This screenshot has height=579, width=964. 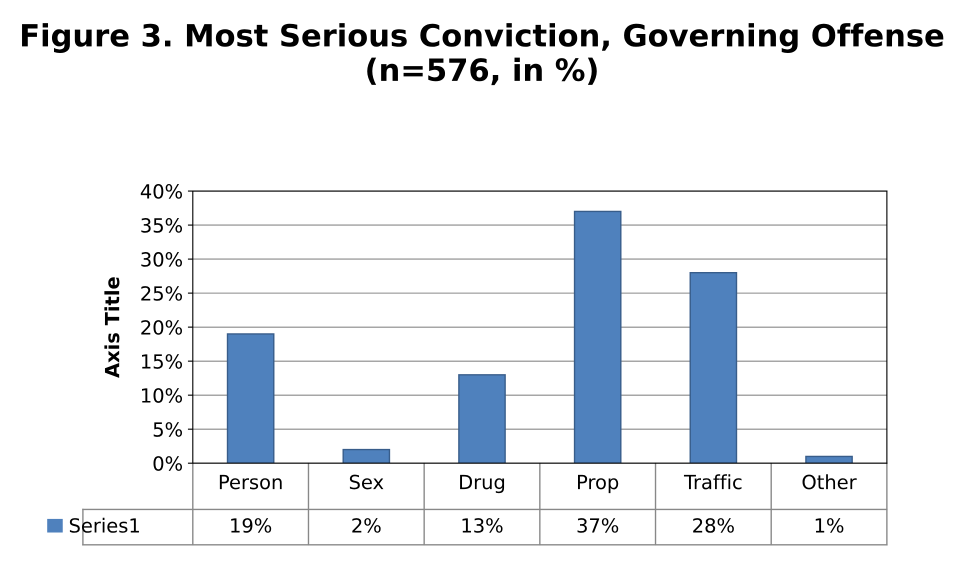 I want to click on chart-title: Figure 3. Most Serious Conviction, Governing Offense (n=576, in %), so click(x=483, y=54).